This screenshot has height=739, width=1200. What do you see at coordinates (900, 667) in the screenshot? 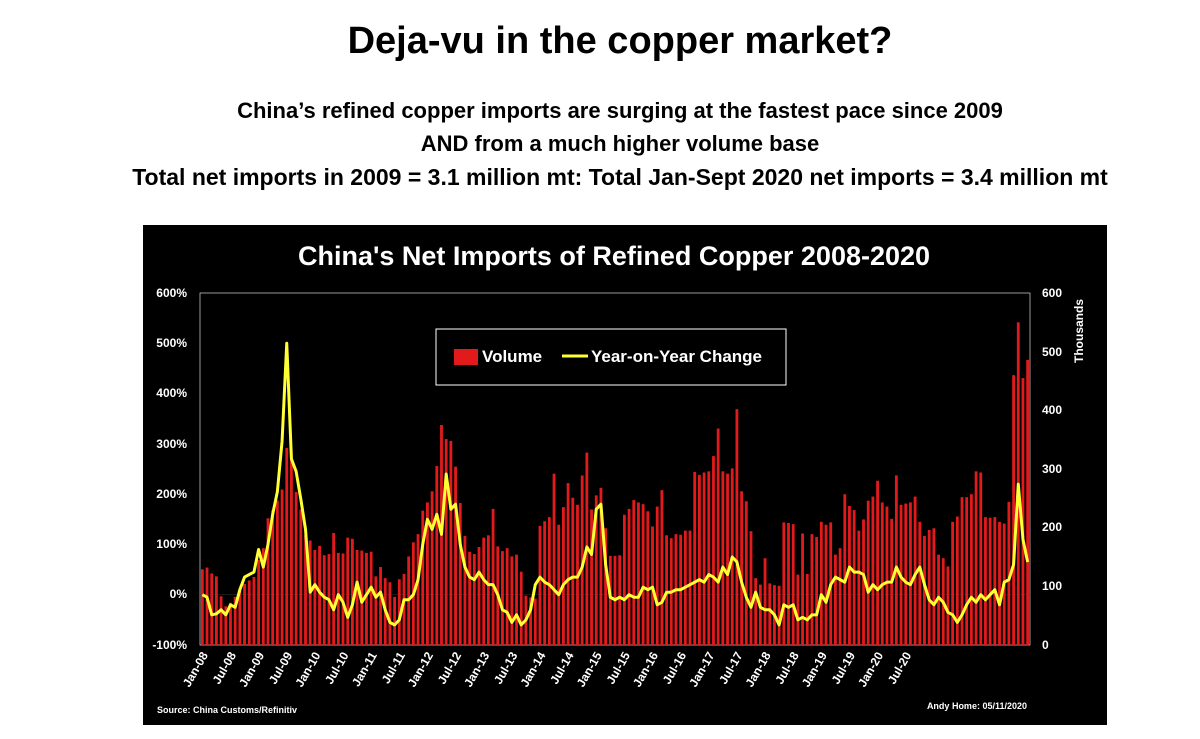
I see `x-tick-label: Jul-20` at bounding box center [900, 667].